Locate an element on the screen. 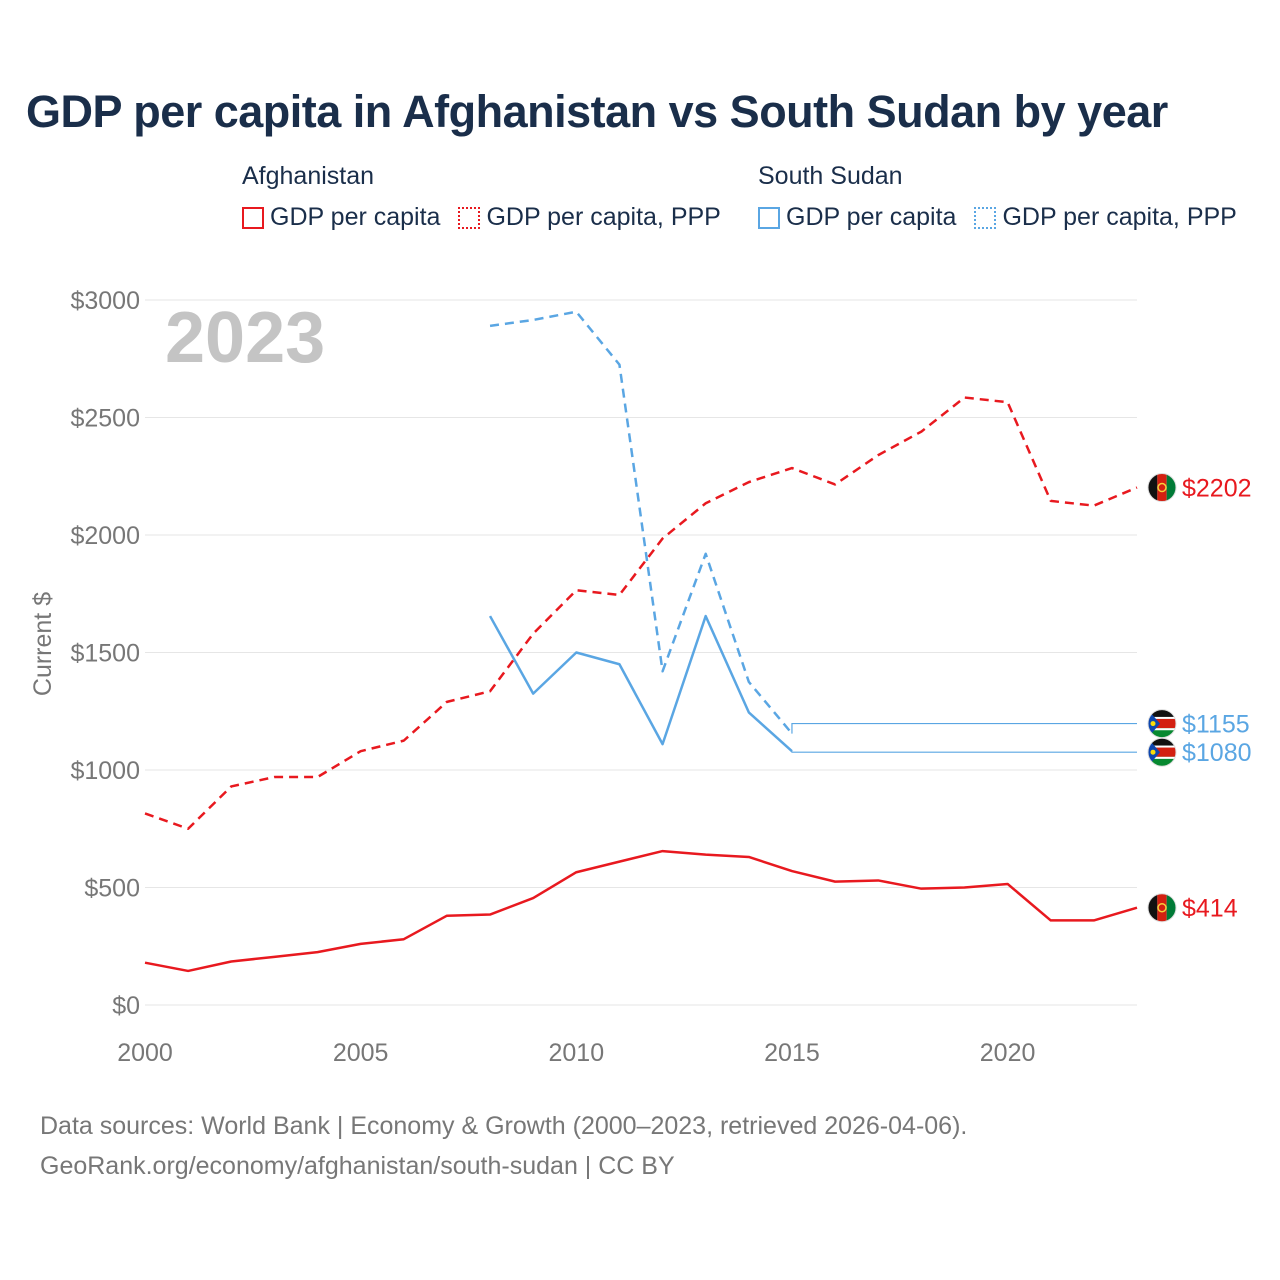 This screenshot has height=1280, width=1280. y-tick-label: $3000 is located at coordinates (105, 301).